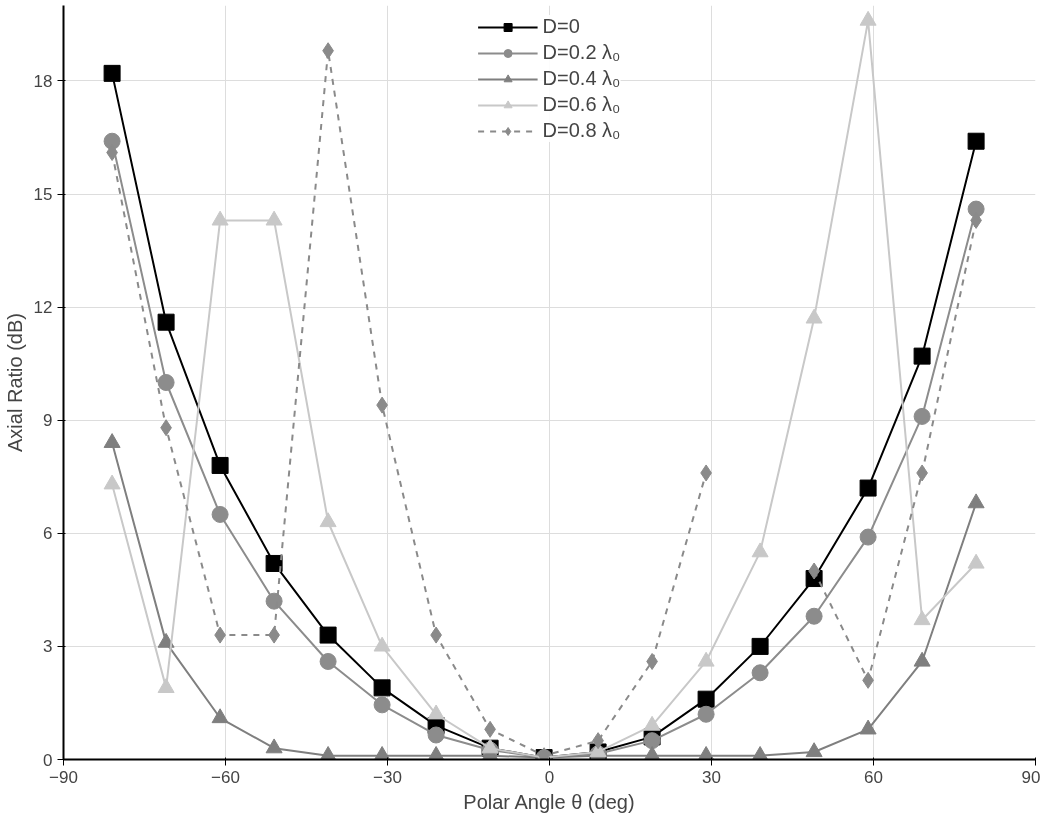  I want to click on y-axis-title: Axial Ratio (dB), so click(14, 382).